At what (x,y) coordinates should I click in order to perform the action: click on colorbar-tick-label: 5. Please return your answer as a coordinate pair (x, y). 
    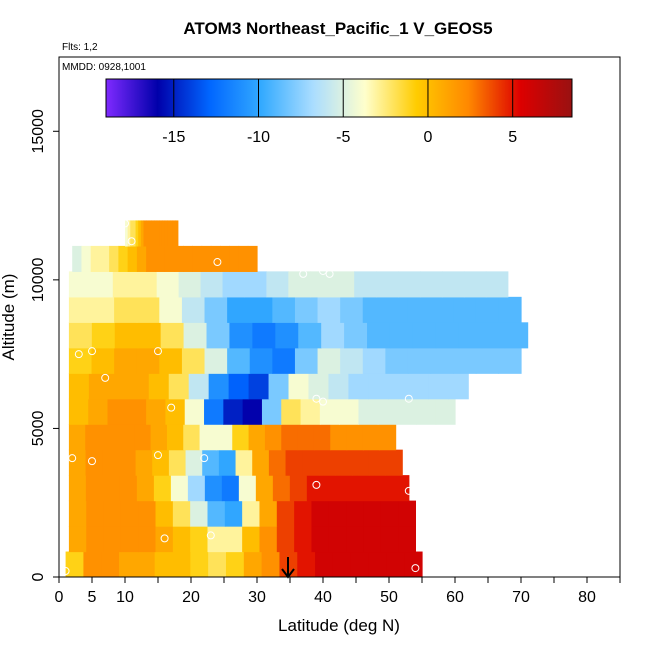
    Looking at the image, I should click on (512, 137).